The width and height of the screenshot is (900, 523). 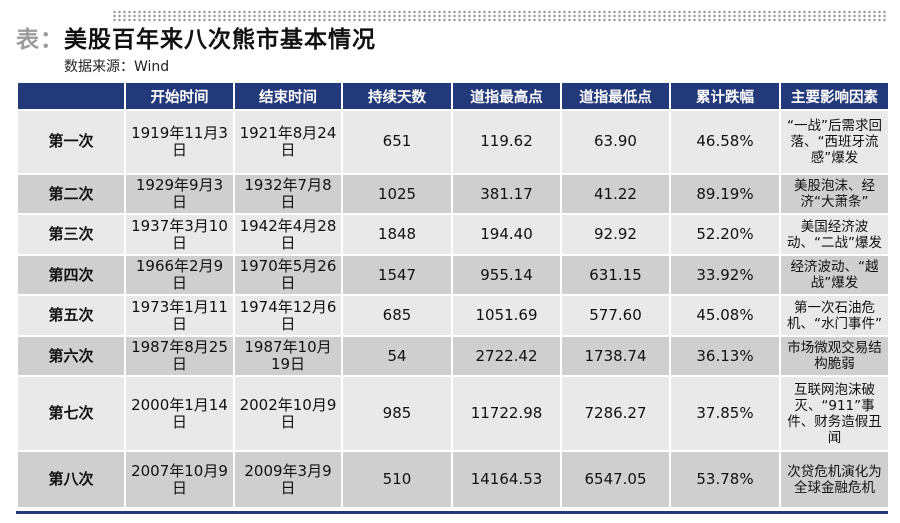 I want to click on start-date: 2007年10月9日, so click(x=179, y=479).